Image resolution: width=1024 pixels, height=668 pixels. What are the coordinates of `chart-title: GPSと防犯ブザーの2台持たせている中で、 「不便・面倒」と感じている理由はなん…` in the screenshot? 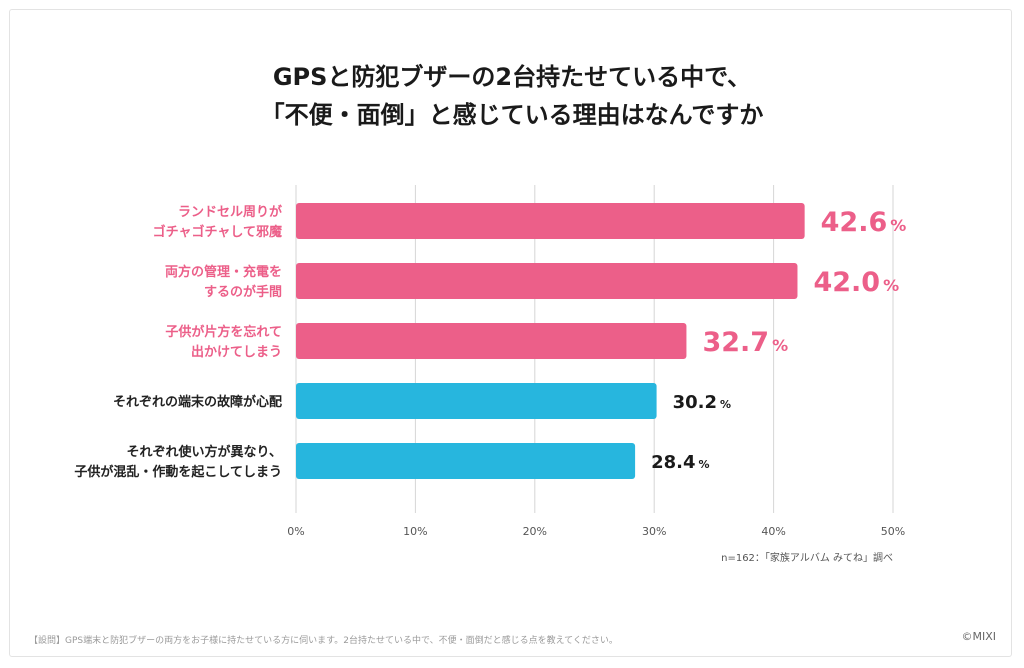 It's located at (512, 96).